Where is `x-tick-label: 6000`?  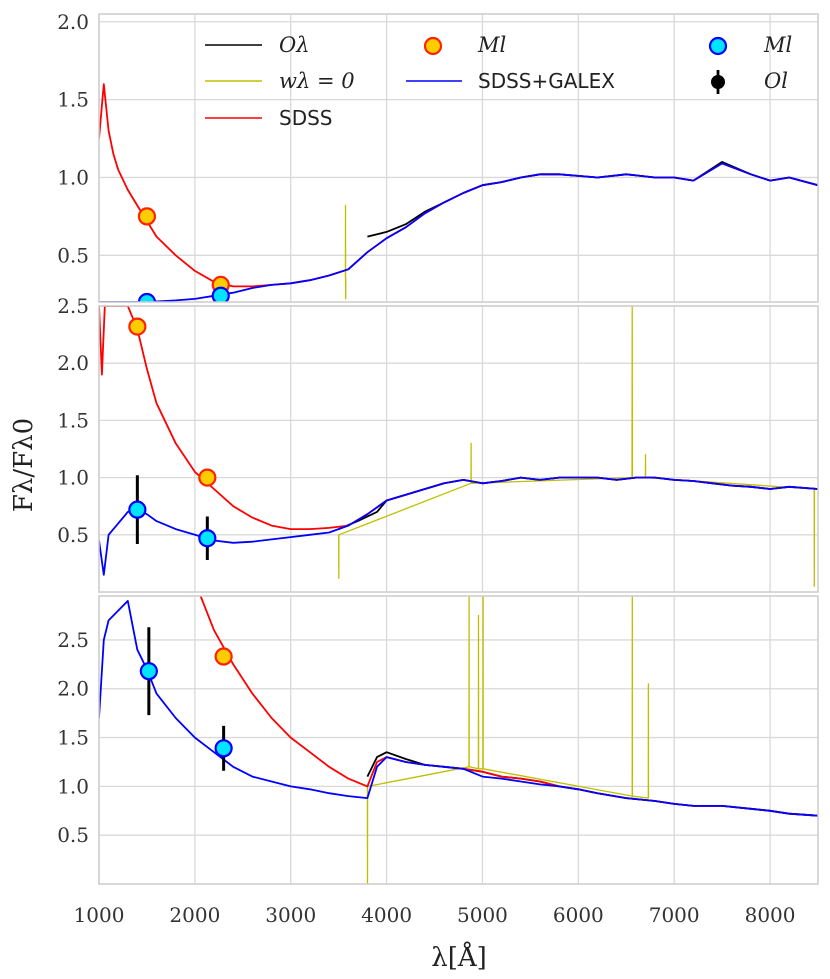 x-tick-label: 6000 is located at coordinates (578, 915).